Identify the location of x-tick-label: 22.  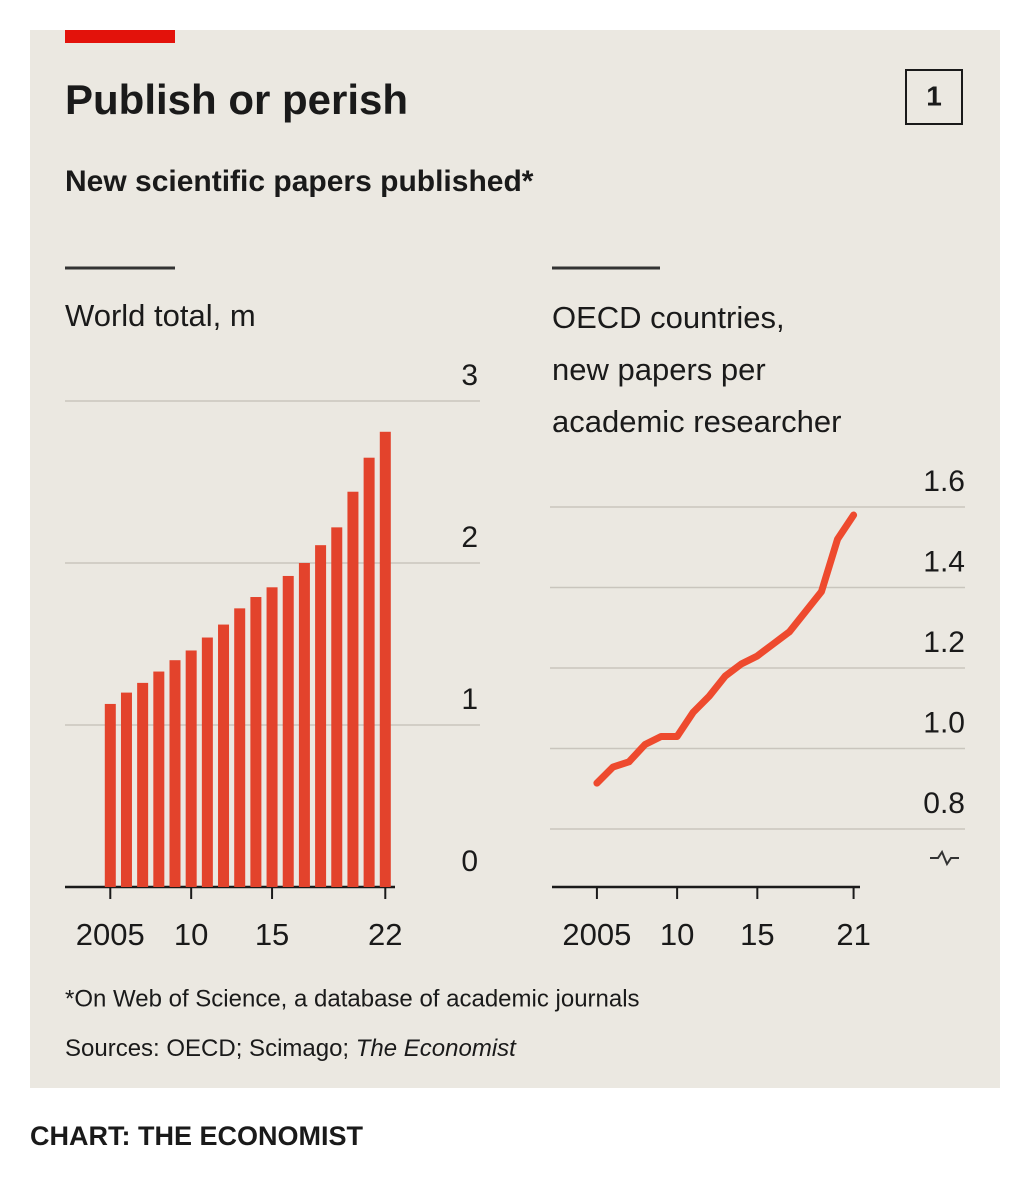
(385, 934).